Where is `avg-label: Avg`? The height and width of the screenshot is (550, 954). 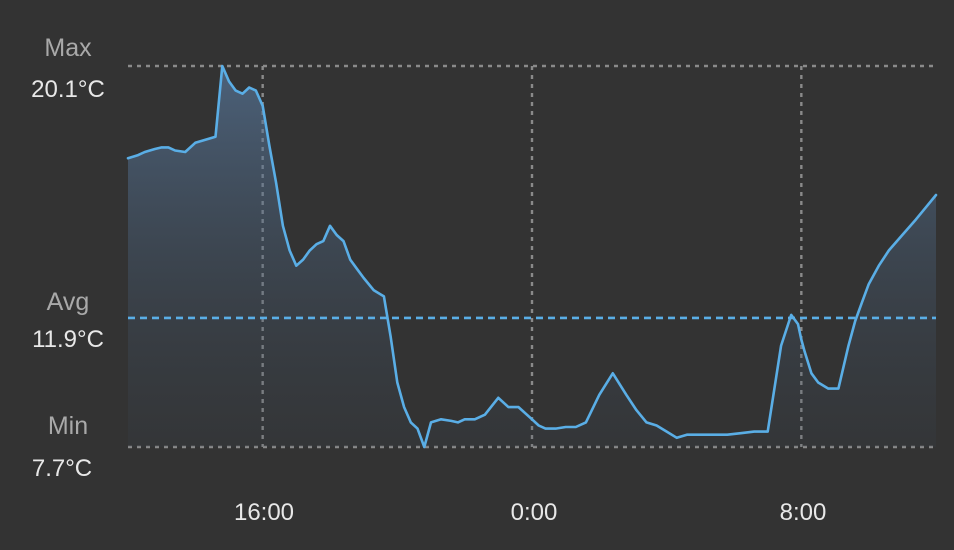
avg-label: Avg is located at coordinates (68, 302).